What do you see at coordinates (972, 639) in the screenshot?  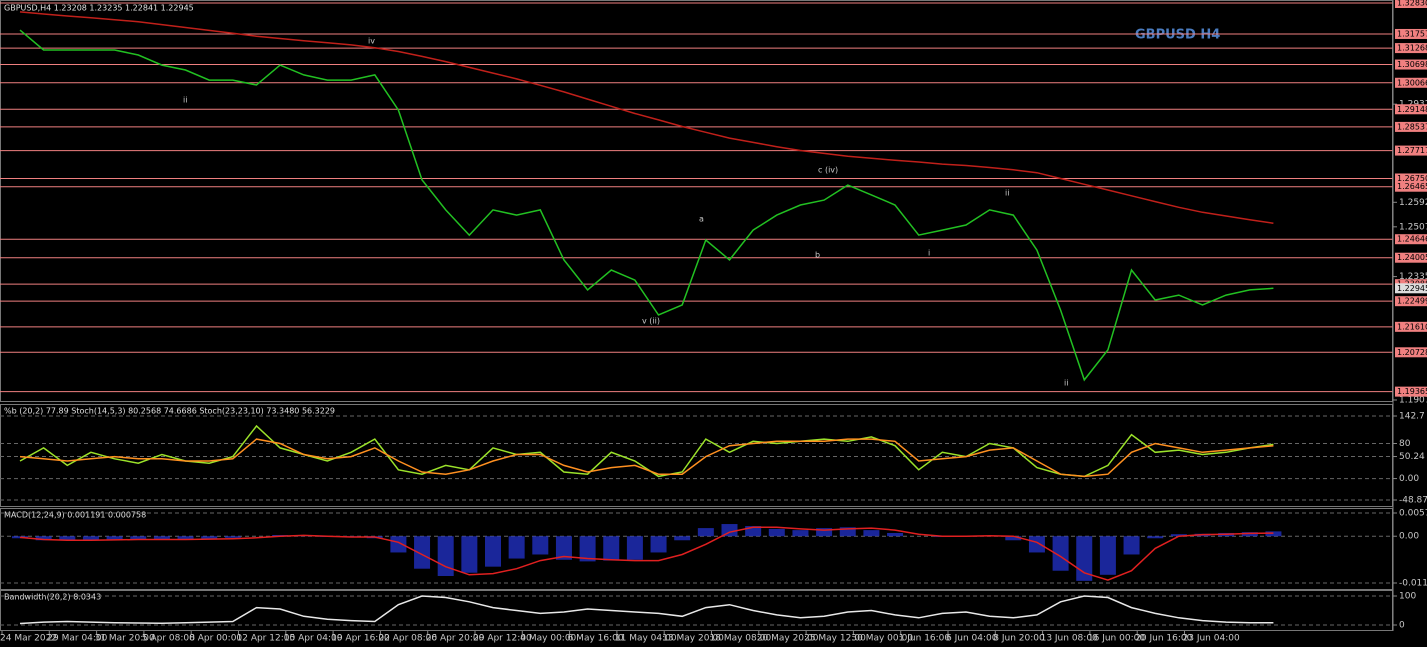 I see `x-tick-label: 6 Jun 04:00` at bounding box center [972, 639].